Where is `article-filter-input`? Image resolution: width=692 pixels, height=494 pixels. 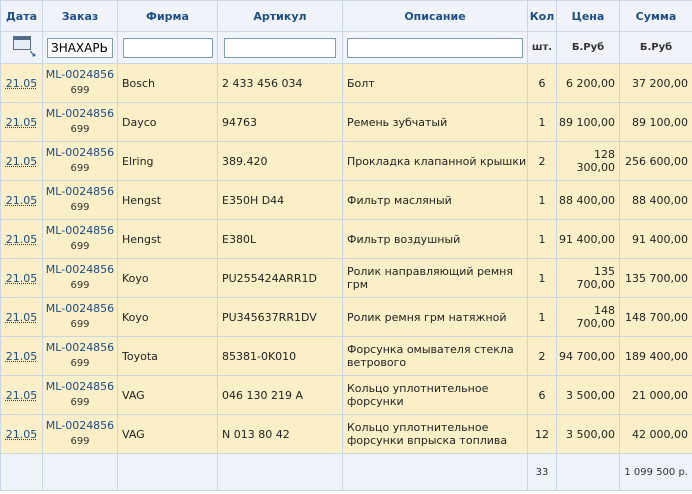
article-filter-input is located at coordinates (280, 47).